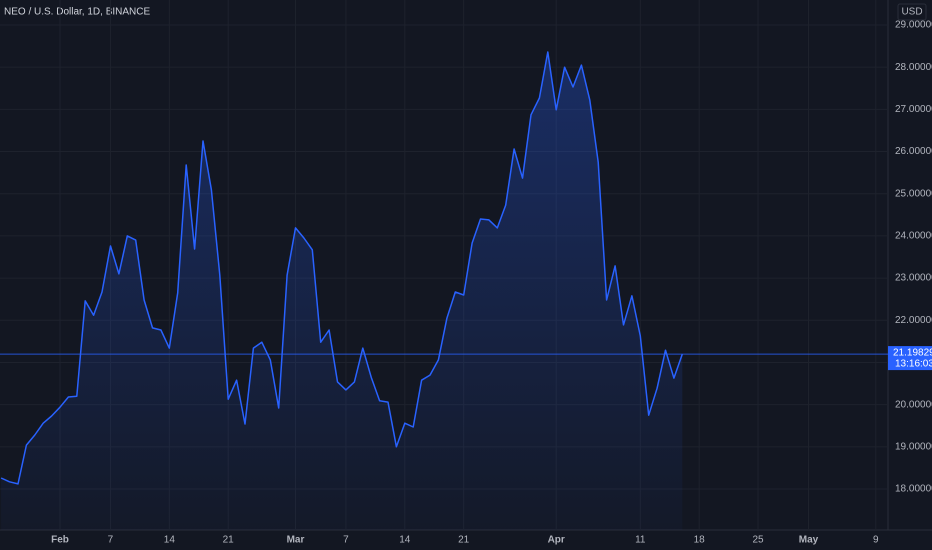  Describe the element at coordinates (912, 353) in the screenshot. I see `last-price-label: 21.198290` at that location.